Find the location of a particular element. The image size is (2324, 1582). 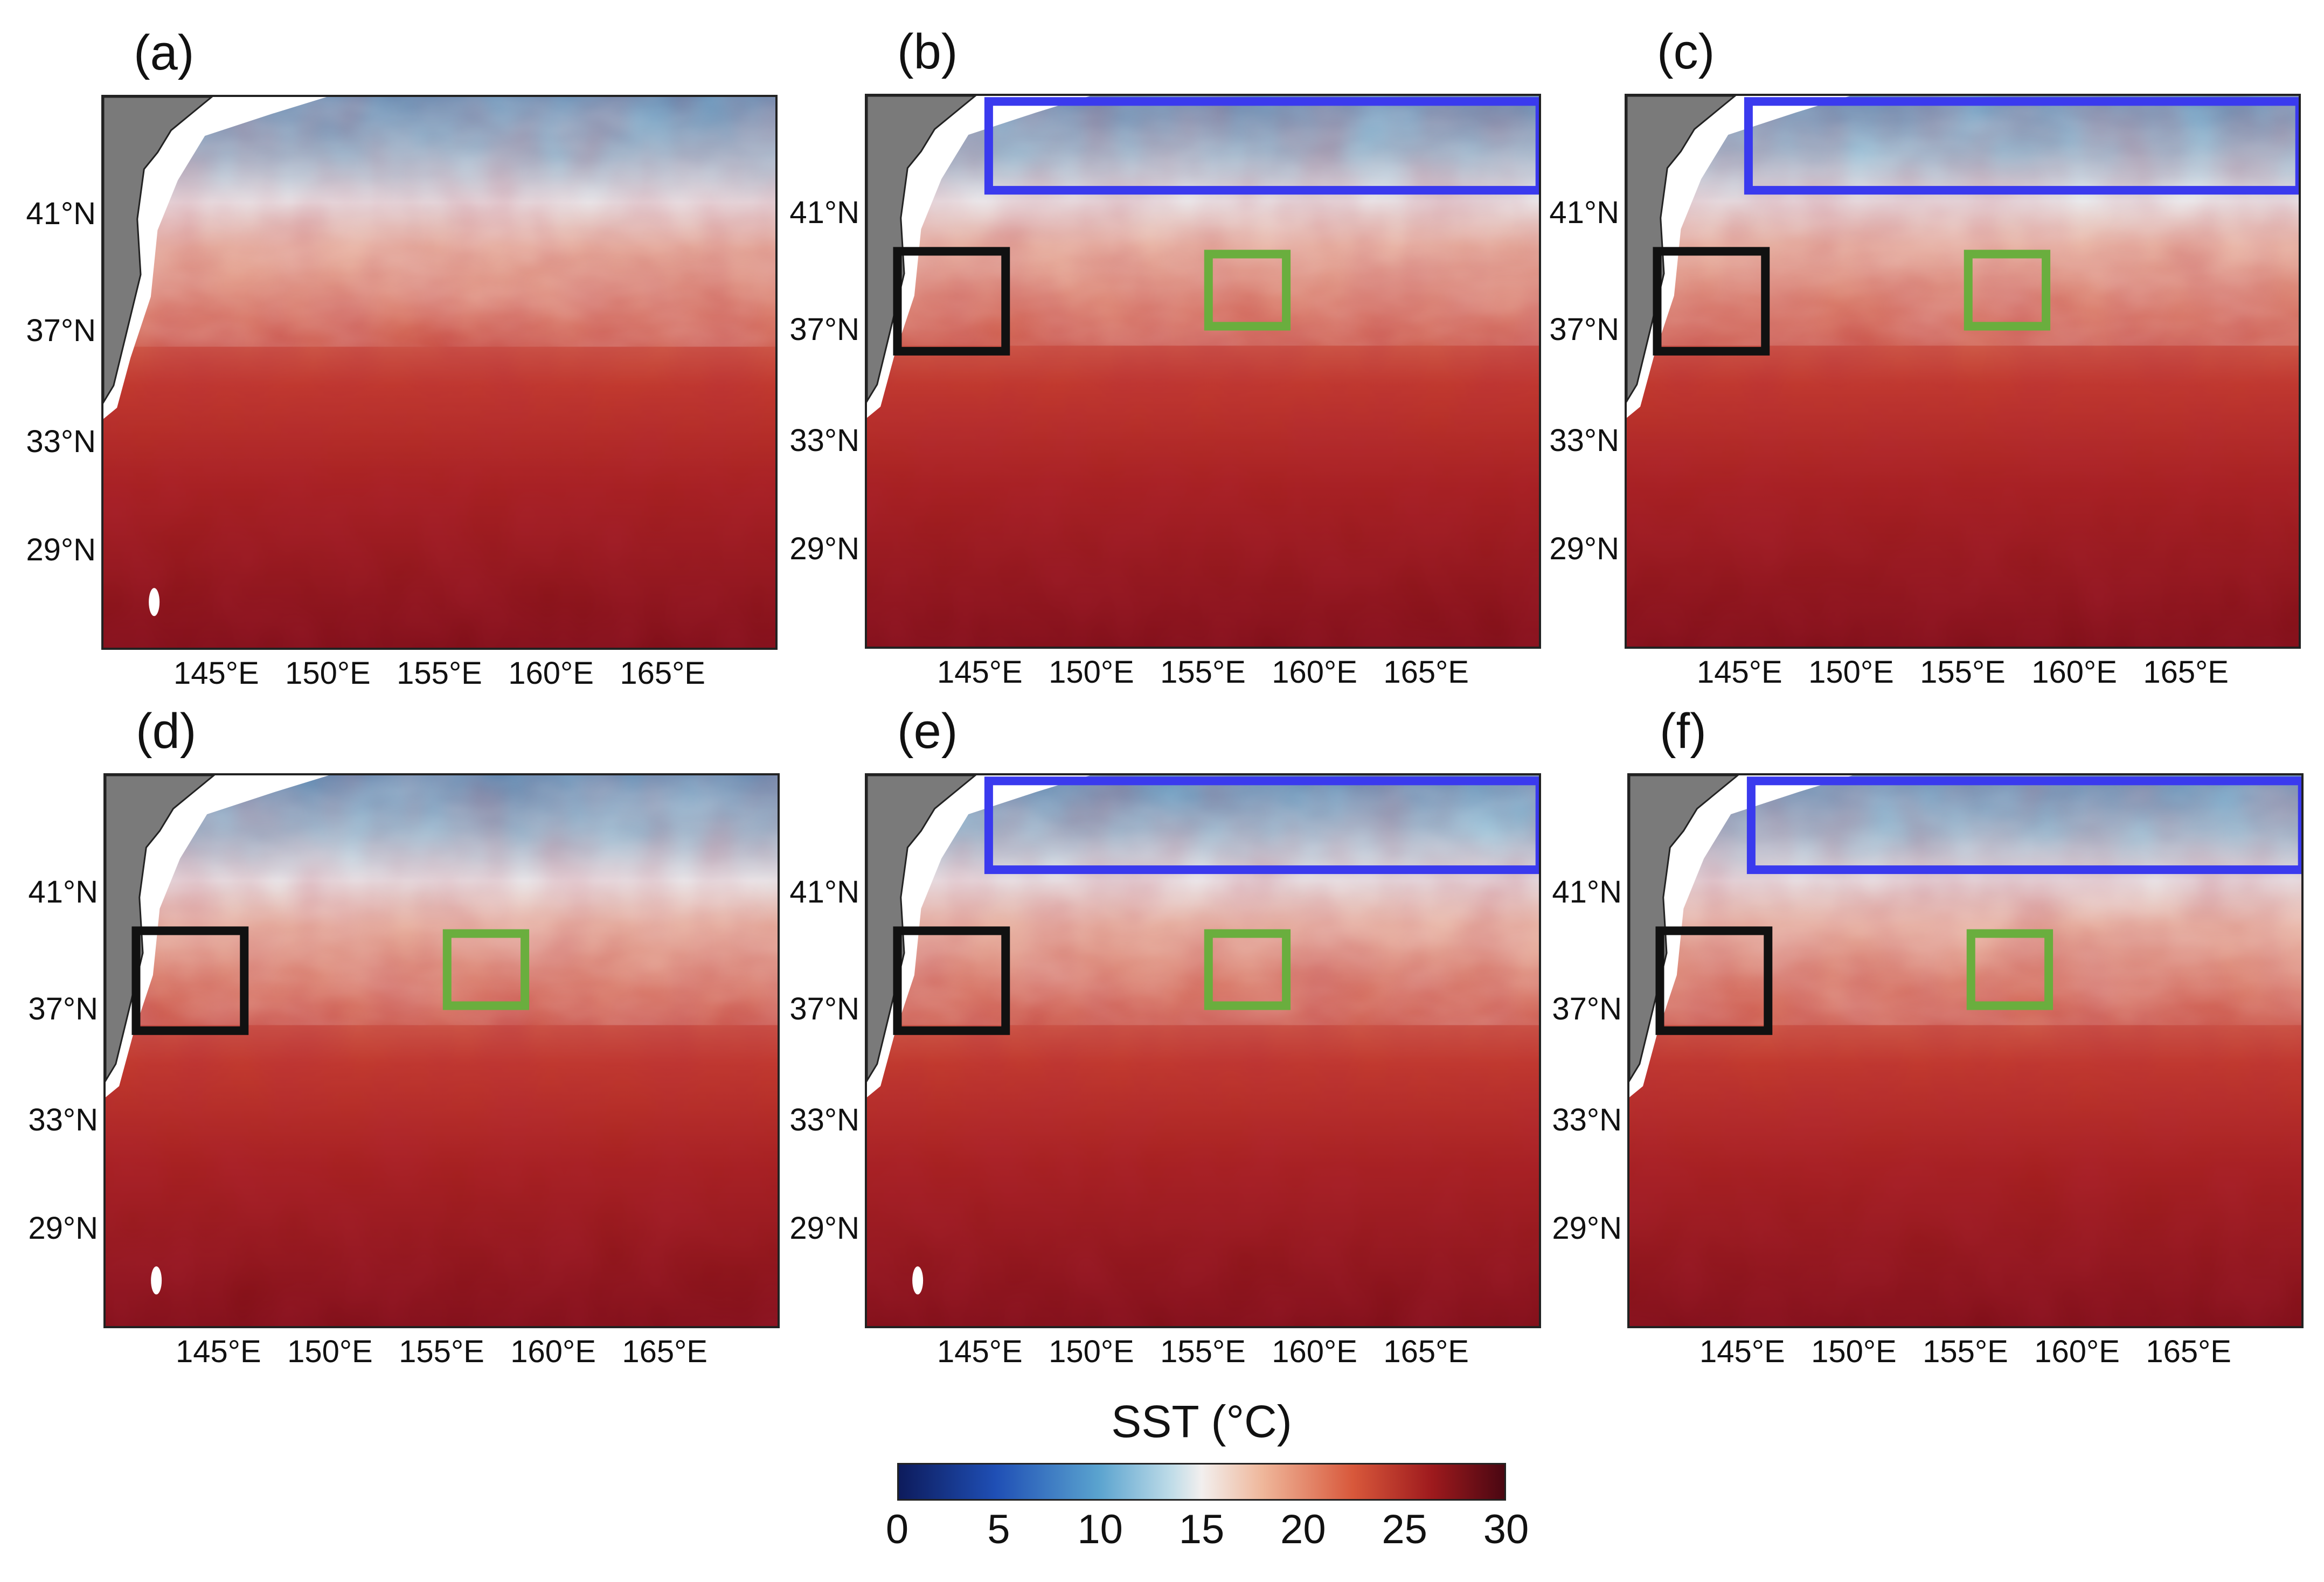

panel-label: (f) is located at coordinates (1683, 731).